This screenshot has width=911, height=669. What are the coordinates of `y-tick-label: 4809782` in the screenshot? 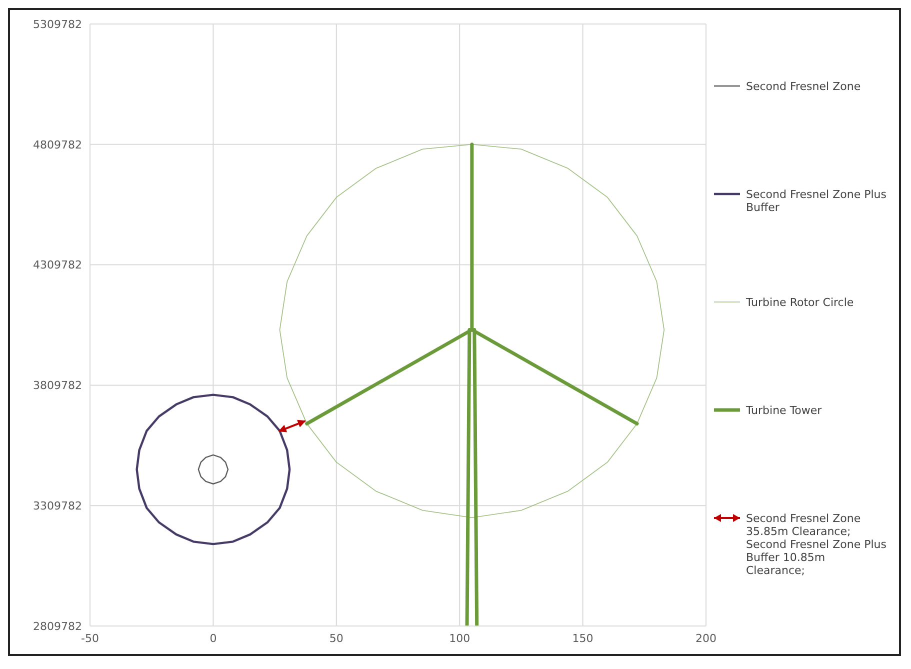 It's located at (57, 145).